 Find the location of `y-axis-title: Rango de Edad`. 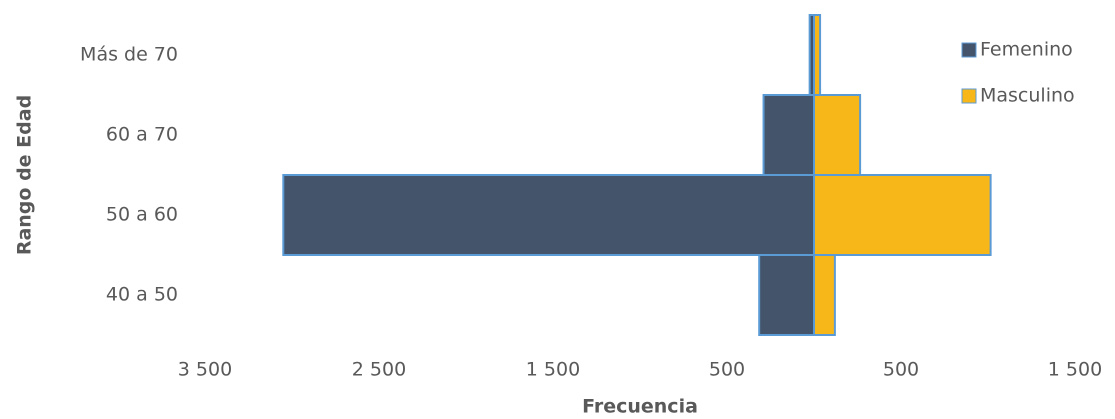

y-axis-title: Rango de Edad is located at coordinates (25, 175).